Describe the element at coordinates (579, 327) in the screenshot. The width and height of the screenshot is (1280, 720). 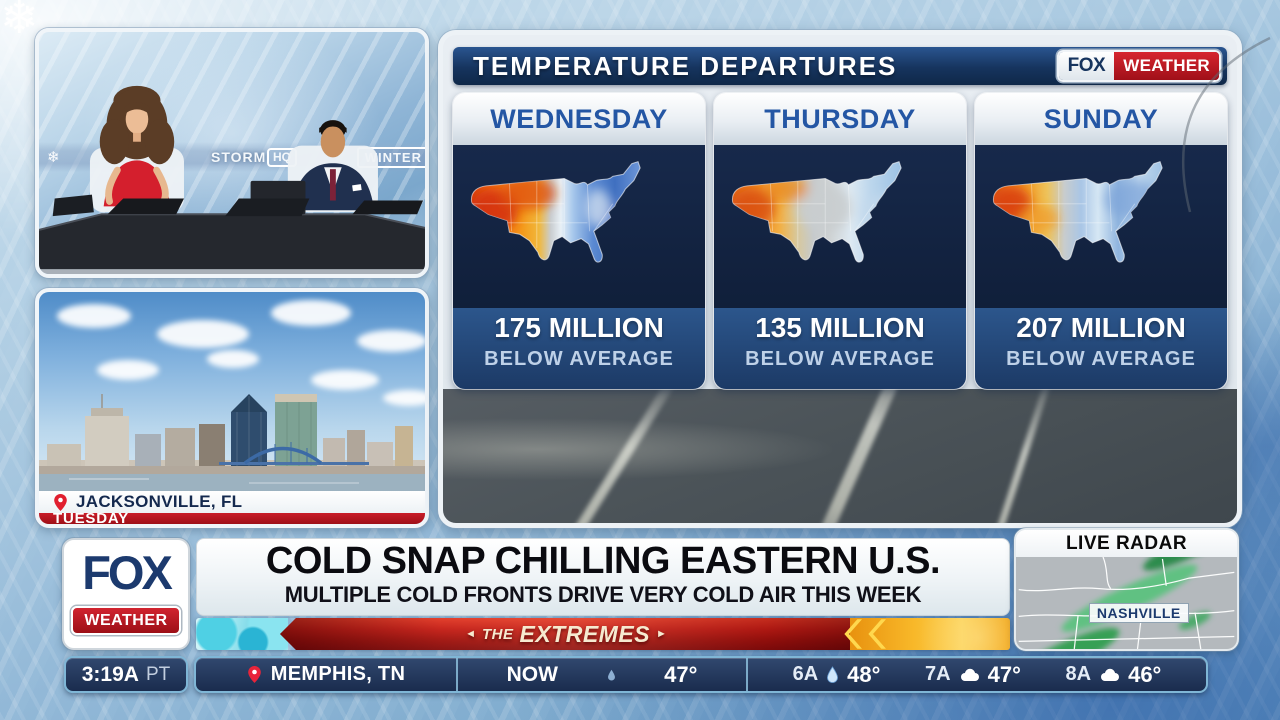
I see `card-value: 175 MILLION` at that location.